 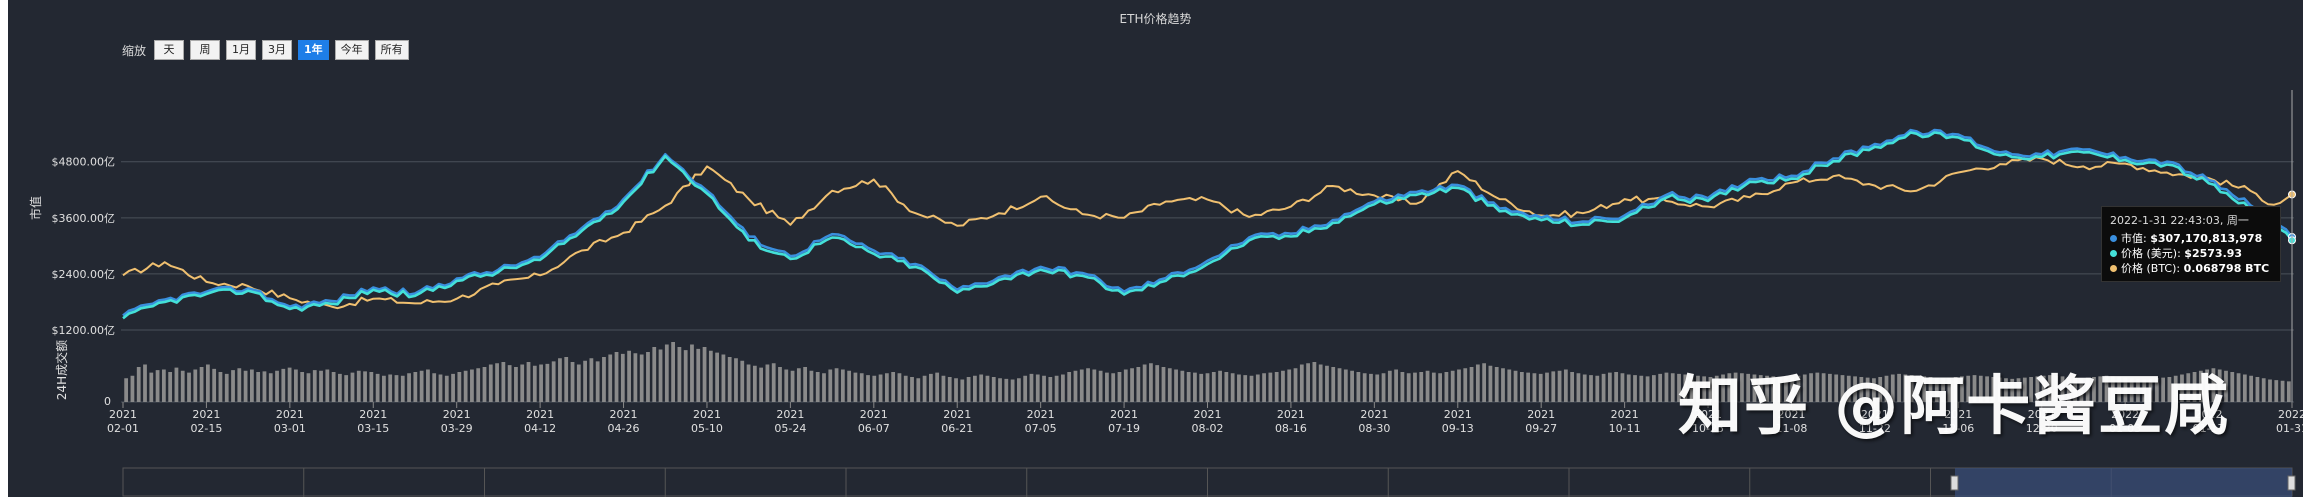 What do you see at coordinates (2191, 268) in the screenshot?
I see `tooltip-row-price-btc: 价格 (BTC): 0.068798 BTC` at bounding box center [2191, 268].